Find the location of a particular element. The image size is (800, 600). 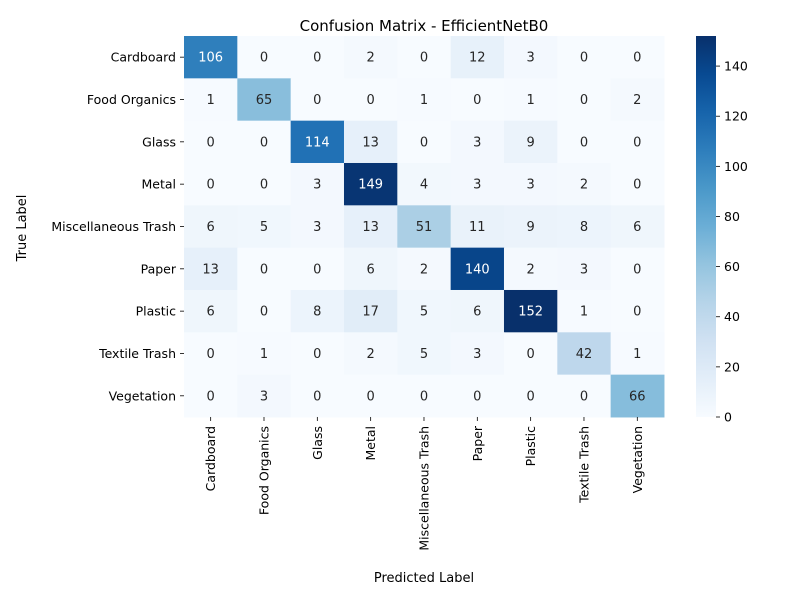

colorbar-tick-label: 100 is located at coordinates (736, 166).